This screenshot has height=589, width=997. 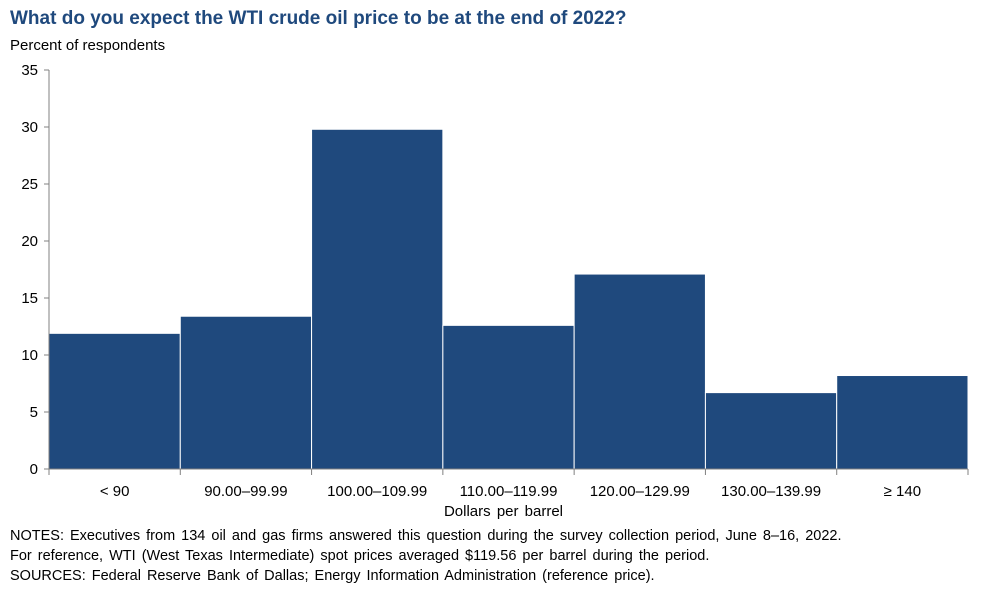 I want to click on x-tick-label-4: 120.00–129.99, so click(x=640, y=491).